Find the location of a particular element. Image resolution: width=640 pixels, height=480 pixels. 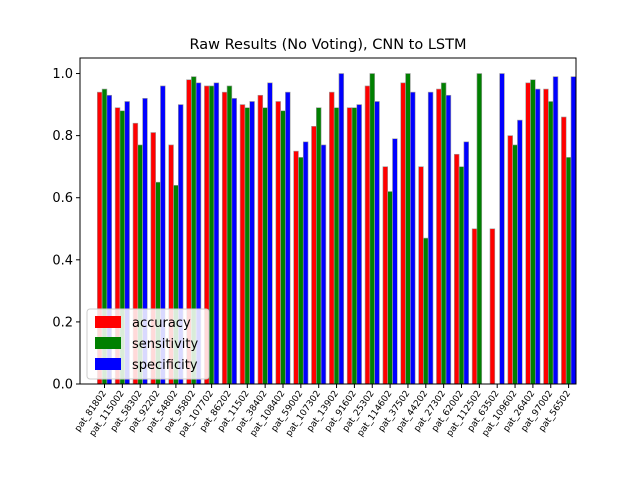

legend-label-specificity: specificity is located at coordinates (165, 365).